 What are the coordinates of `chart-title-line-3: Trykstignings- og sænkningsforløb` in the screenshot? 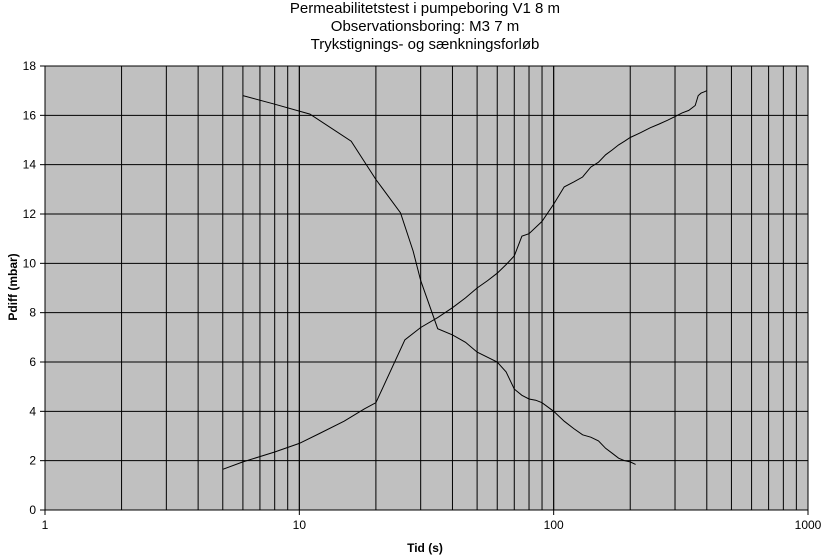 It's located at (425, 44).